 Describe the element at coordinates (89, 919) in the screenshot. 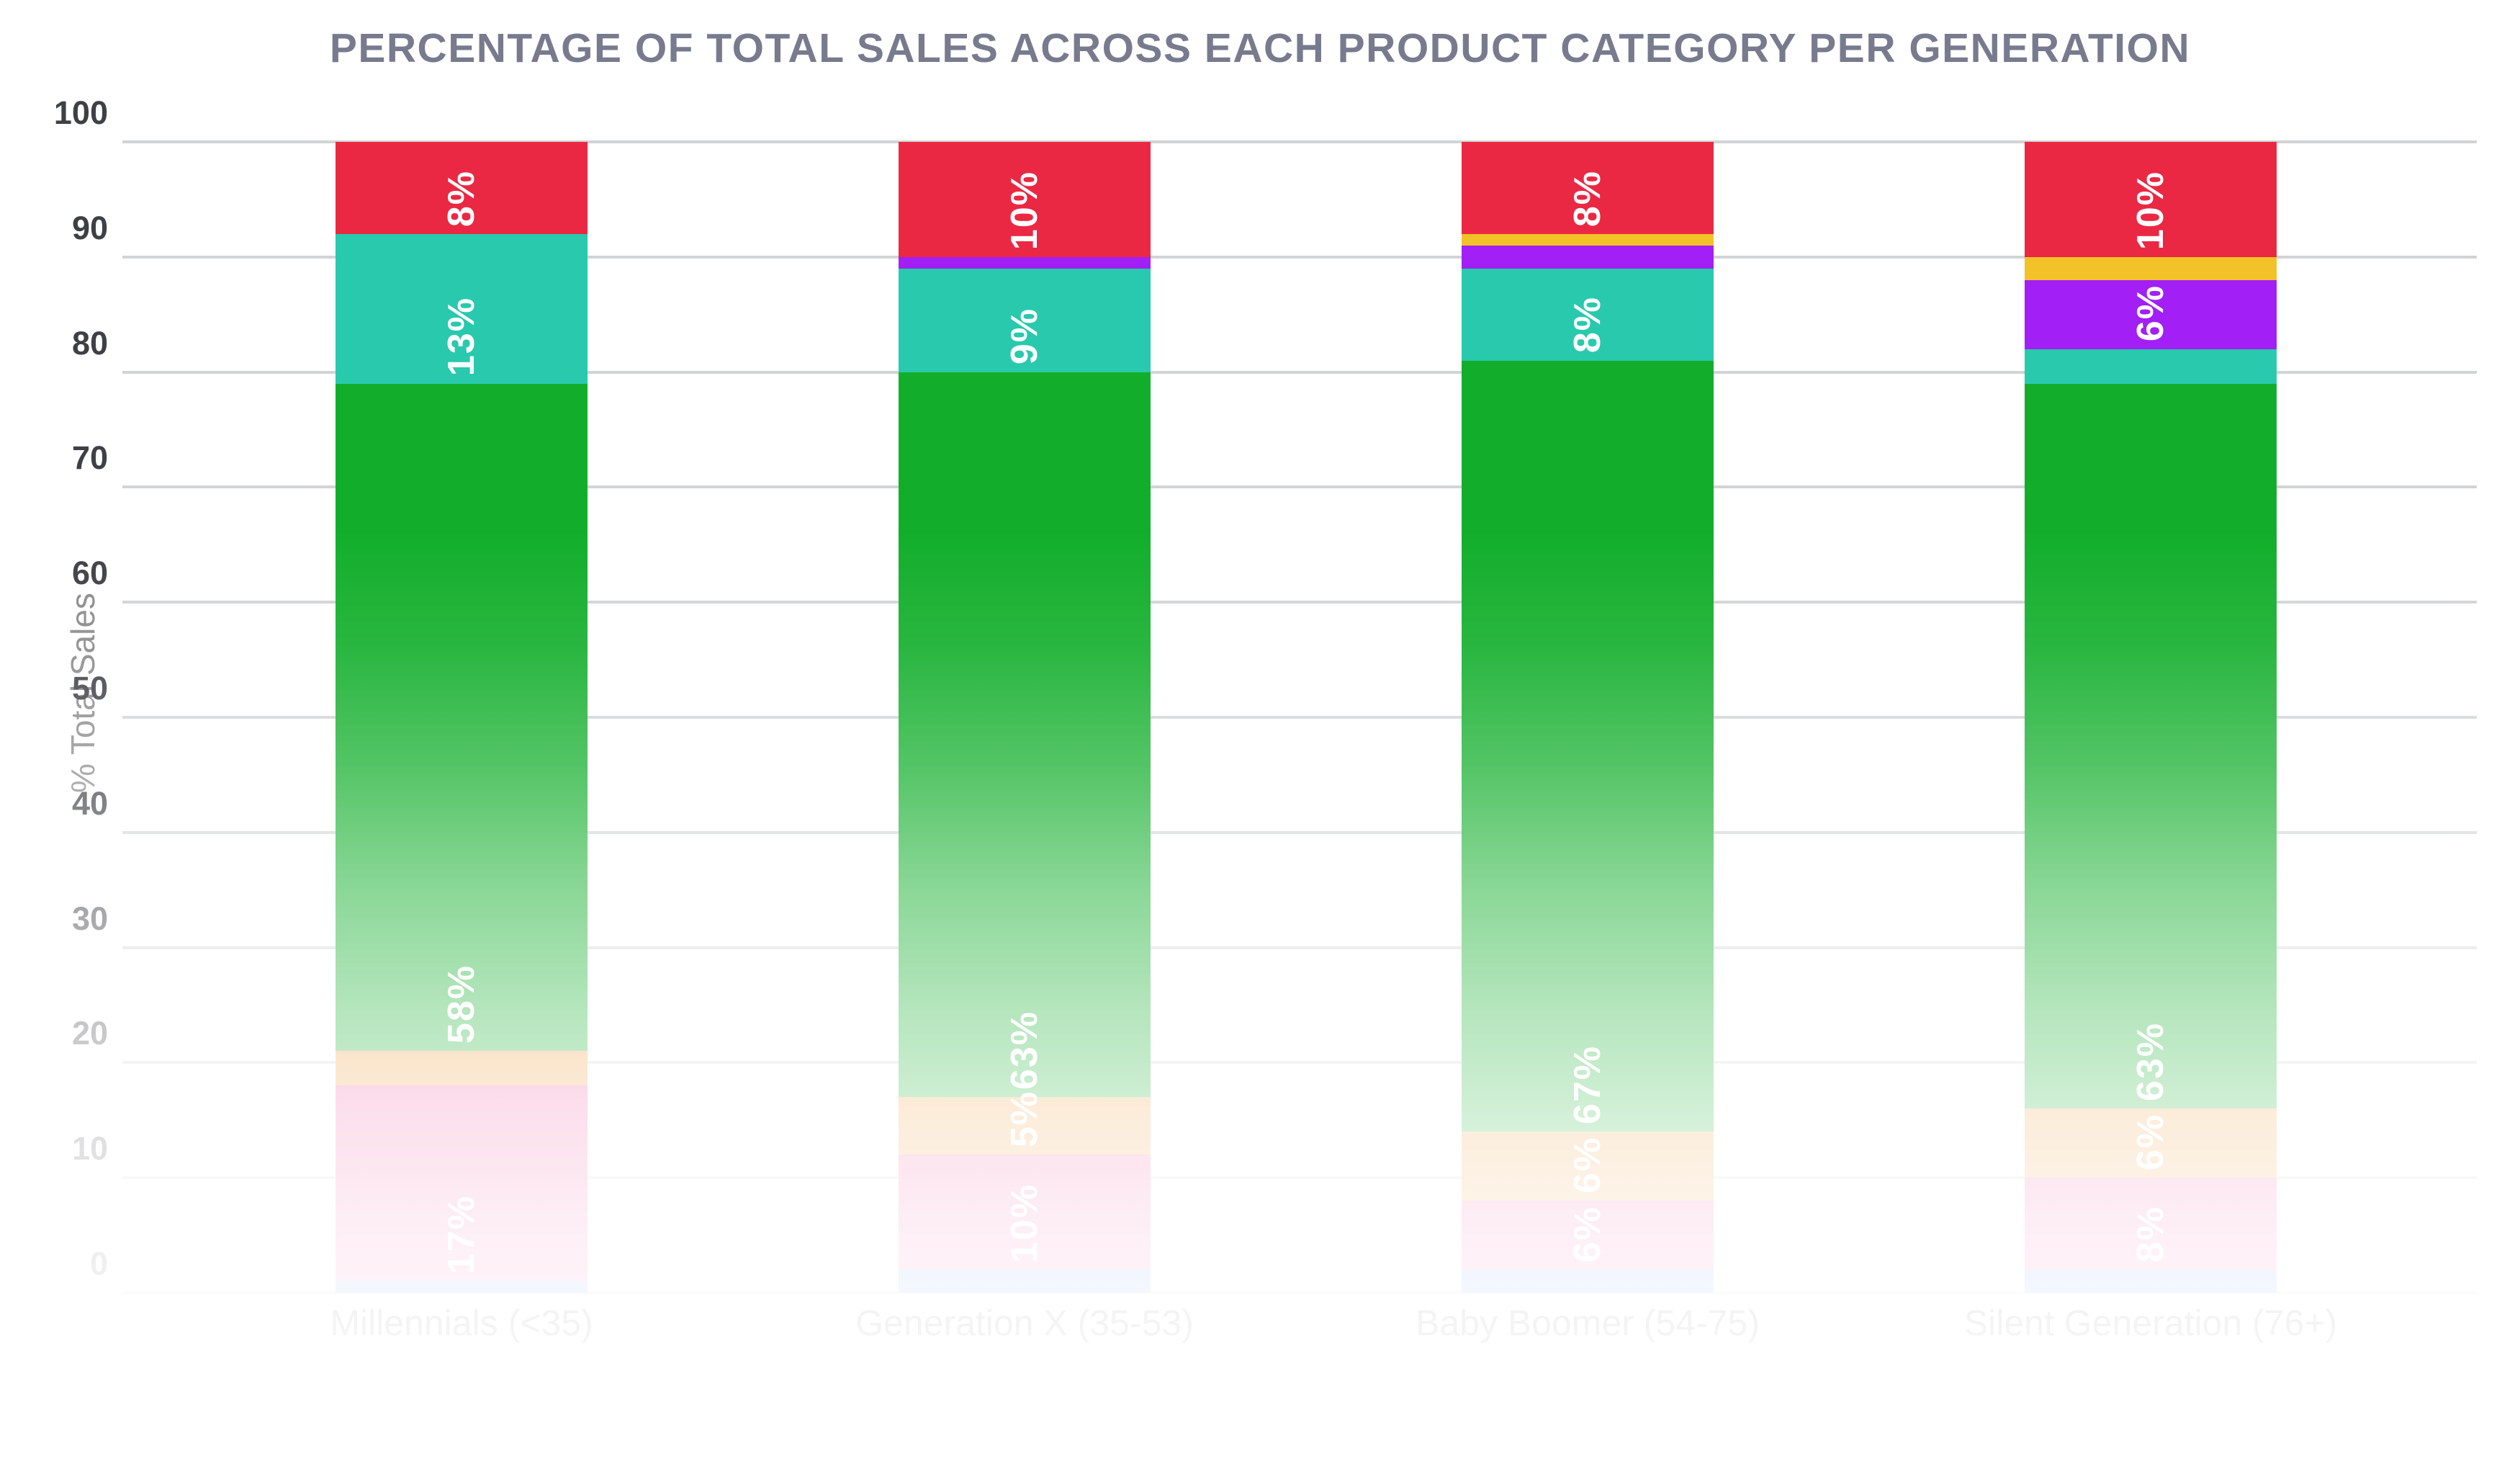

I see `y-tick-label-30: 30` at that location.